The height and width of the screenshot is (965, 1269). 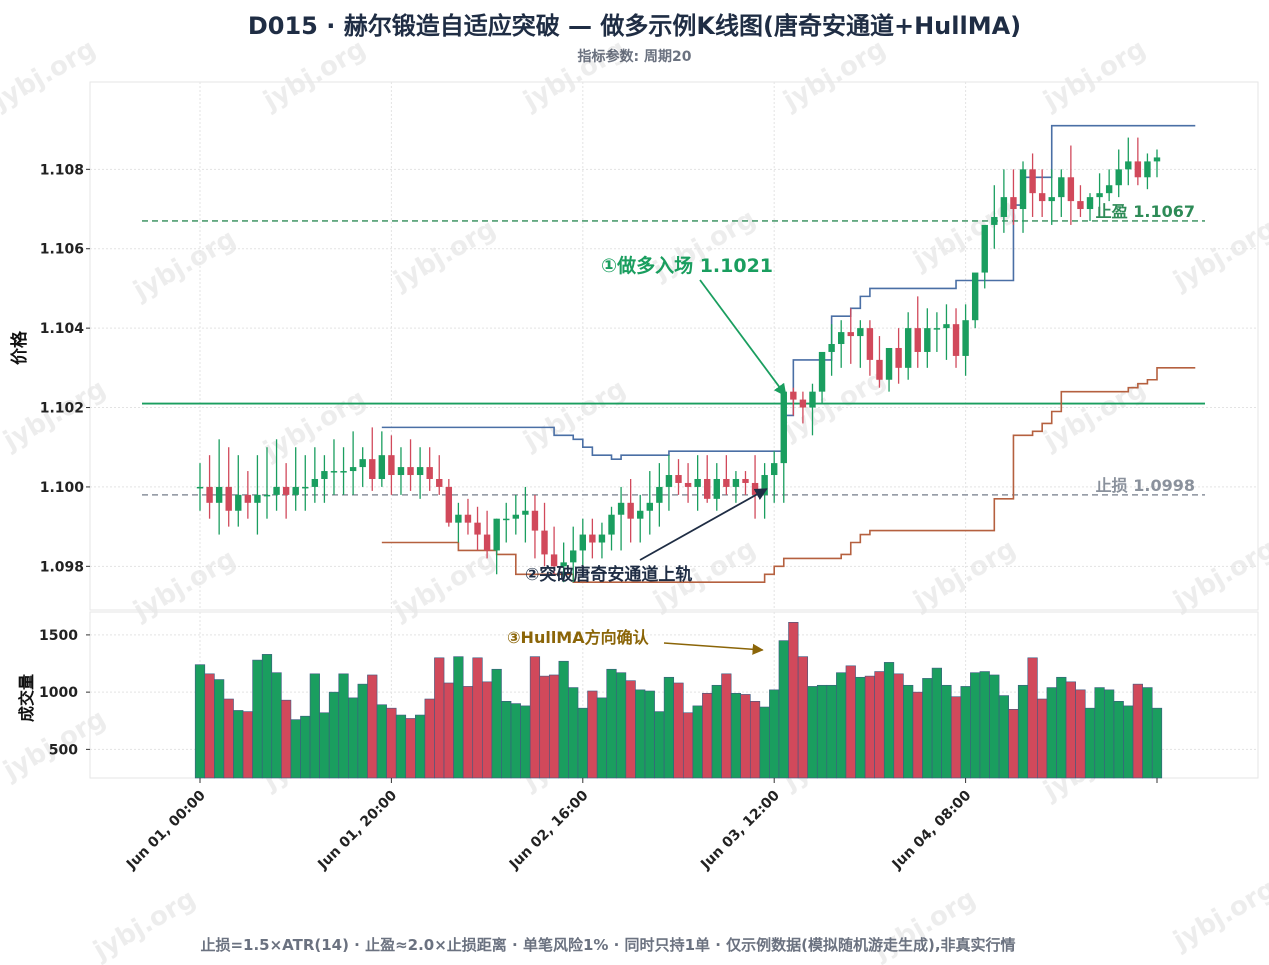 I want to click on breakout-arrow, so click(x=703, y=524).